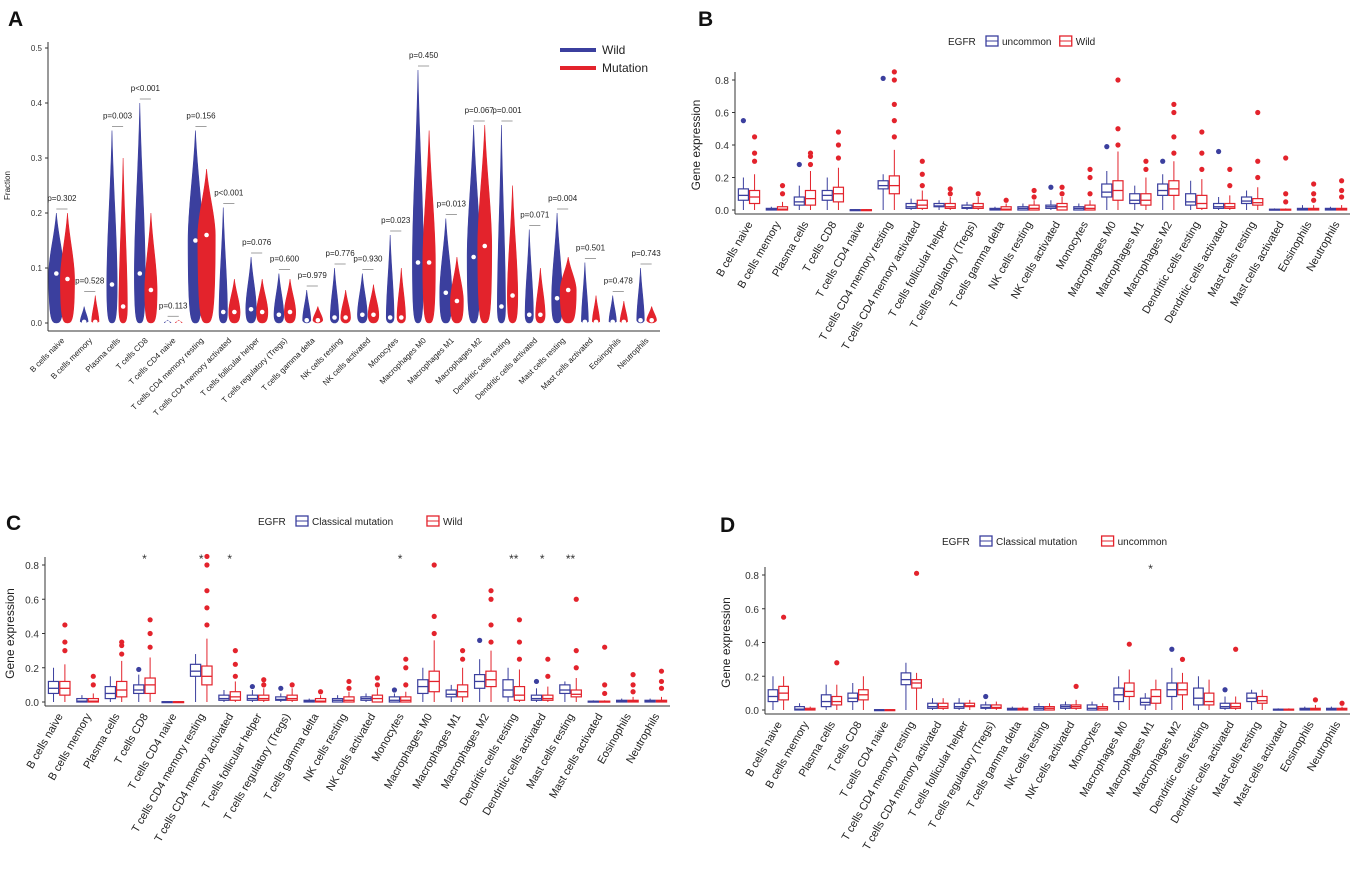  Describe the element at coordinates (32, 669) in the screenshot. I see `y-tick-label: 0.2` at that location.